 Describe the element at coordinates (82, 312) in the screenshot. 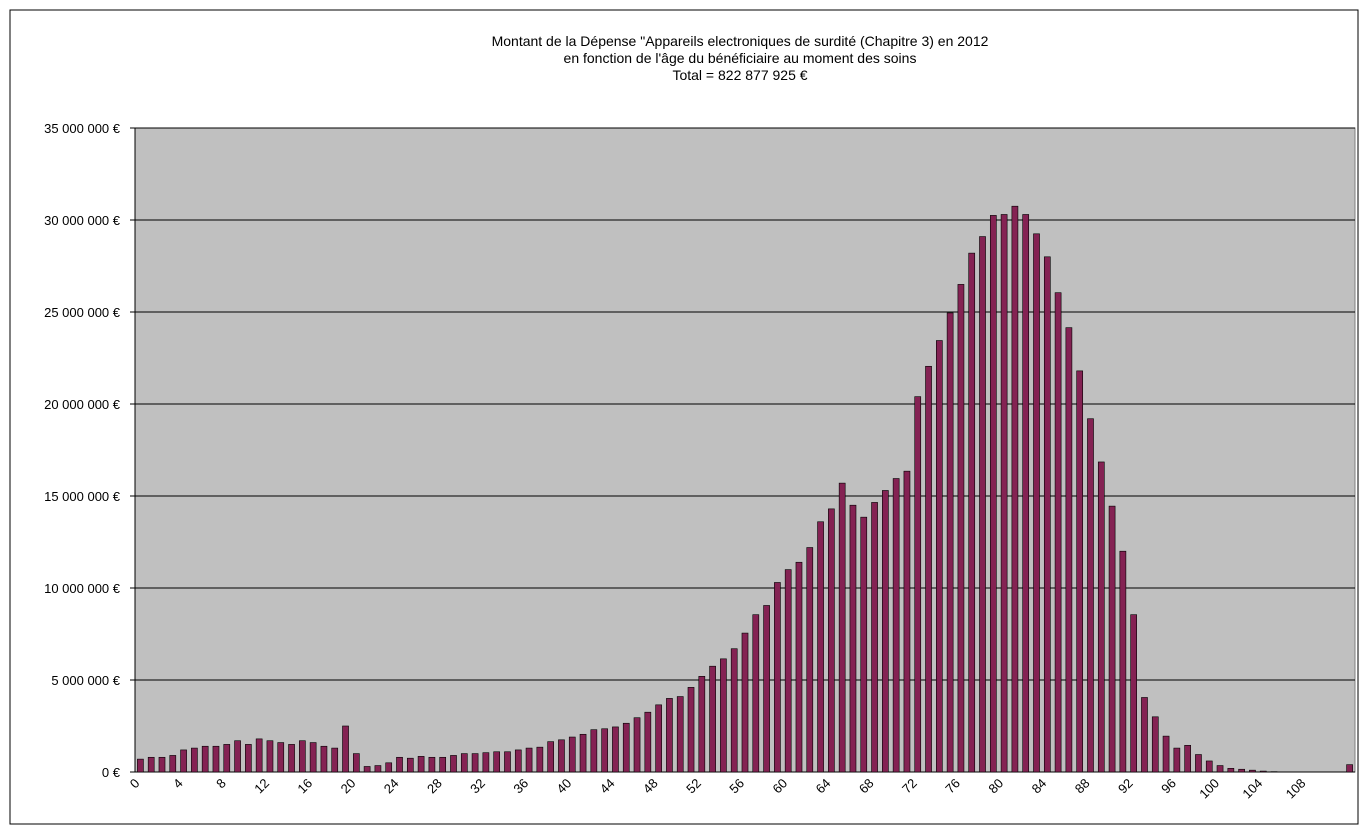

I see `y-tick-label: 25 000 000 €` at that location.